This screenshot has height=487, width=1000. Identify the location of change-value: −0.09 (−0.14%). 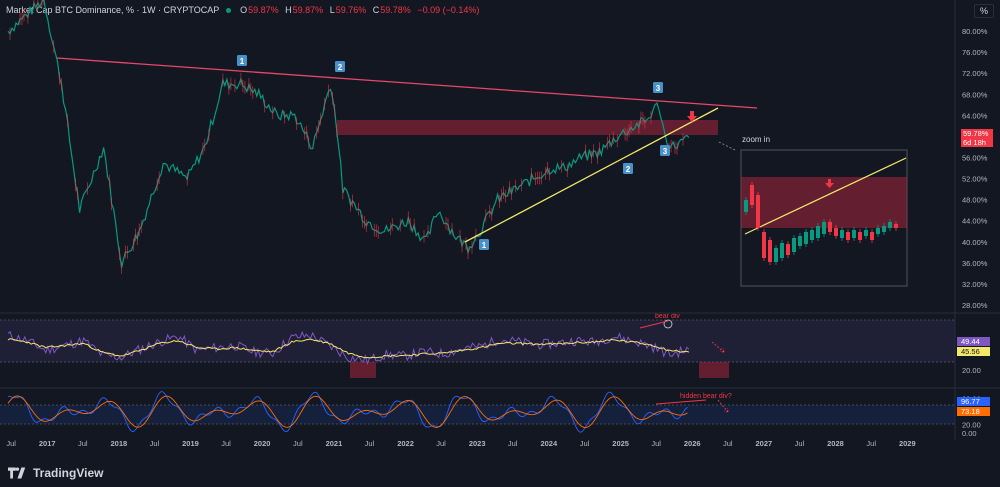
(448, 10).